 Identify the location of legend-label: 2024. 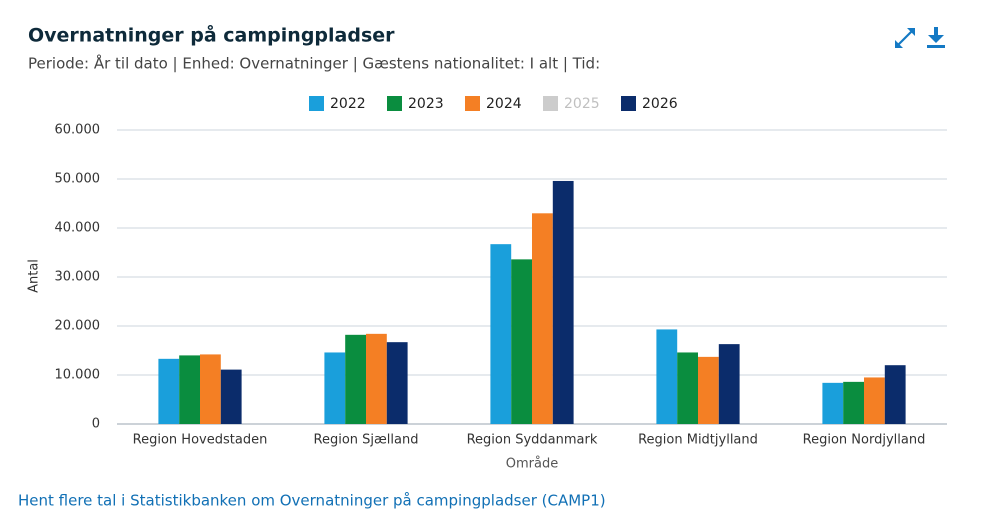
(504, 104).